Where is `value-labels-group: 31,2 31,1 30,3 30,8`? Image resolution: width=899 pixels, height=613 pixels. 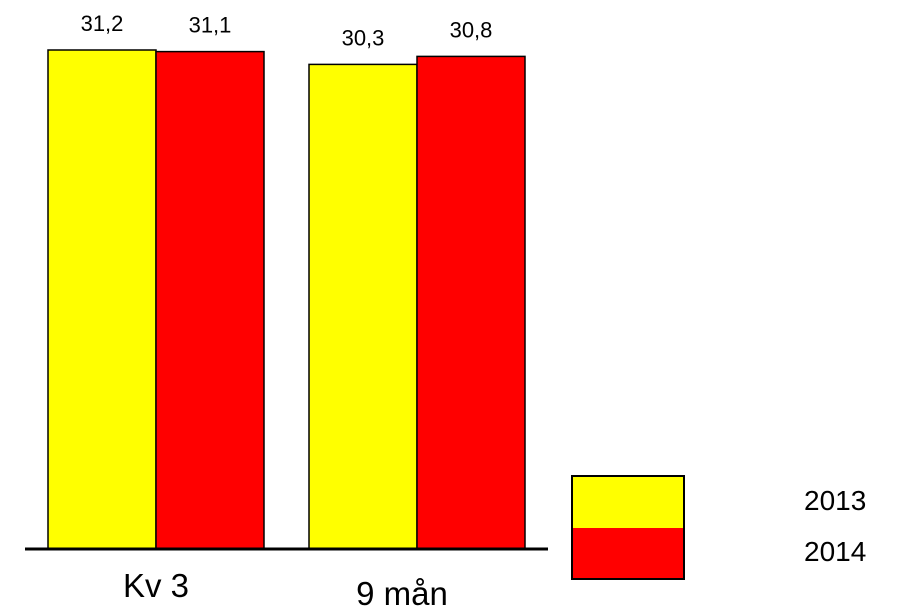
value-labels-group: 31,2 31,1 30,3 30,8 is located at coordinates (287, 30).